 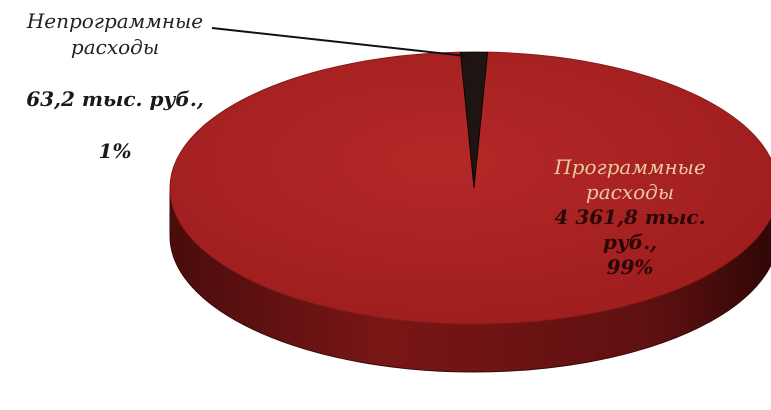 I want to click on label-program-name-1: Программные, so click(x=630, y=167).